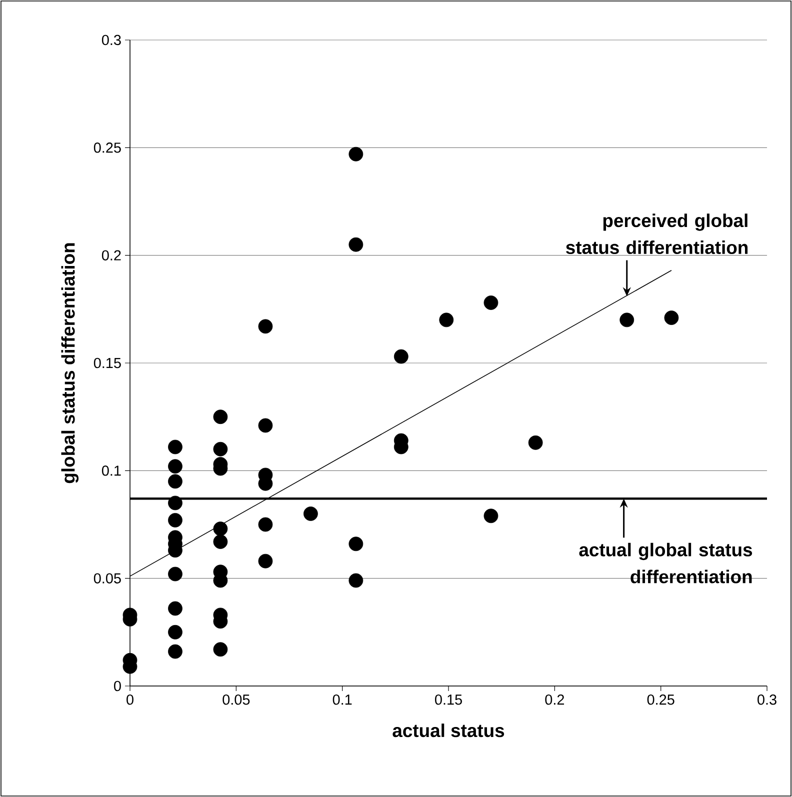 This screenshot has width=792, height=797. I want to click on x-tick-label: 0, so click(130, 699).